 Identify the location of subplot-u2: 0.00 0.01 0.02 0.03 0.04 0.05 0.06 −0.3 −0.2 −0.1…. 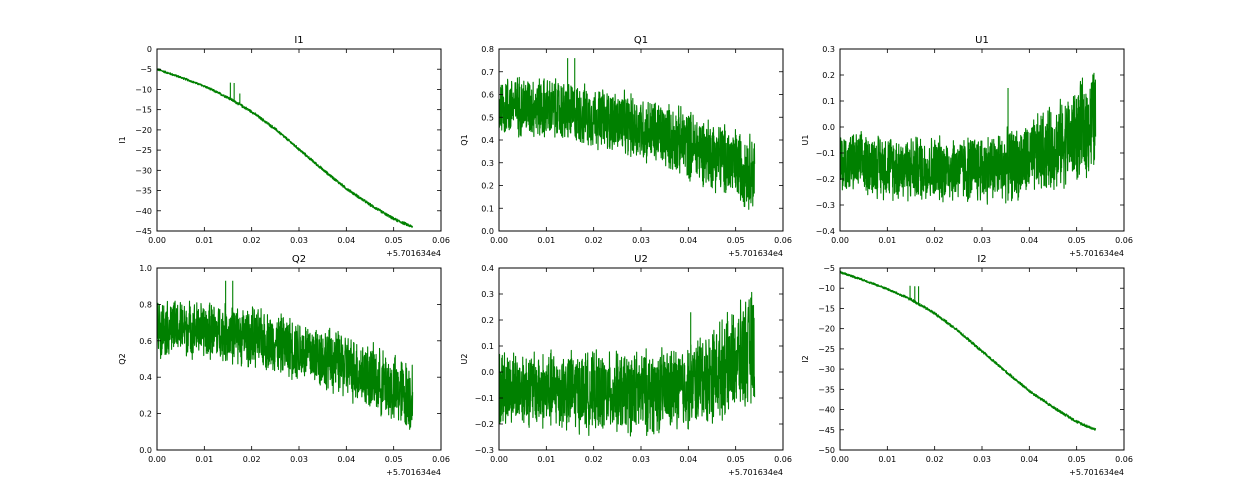
(626, 365).